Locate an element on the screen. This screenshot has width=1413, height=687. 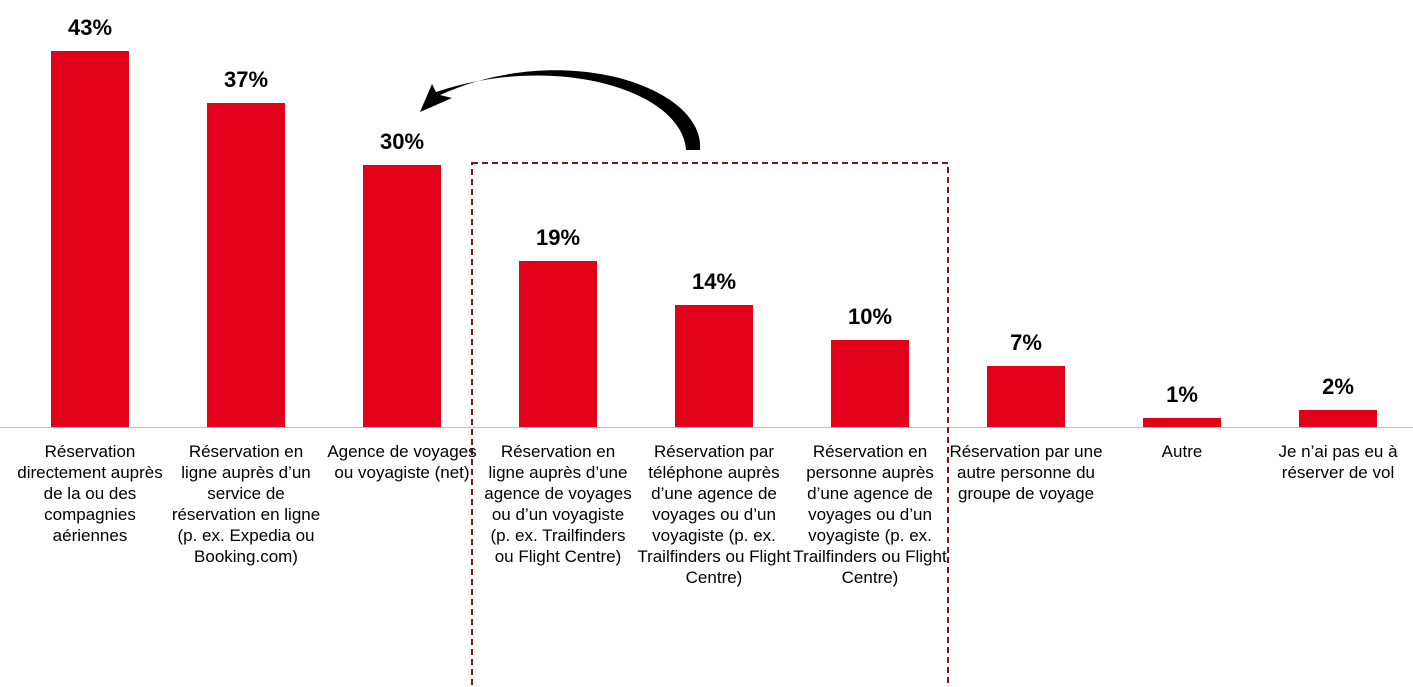
value-label: 7% is located at coordinates (1026, 342).